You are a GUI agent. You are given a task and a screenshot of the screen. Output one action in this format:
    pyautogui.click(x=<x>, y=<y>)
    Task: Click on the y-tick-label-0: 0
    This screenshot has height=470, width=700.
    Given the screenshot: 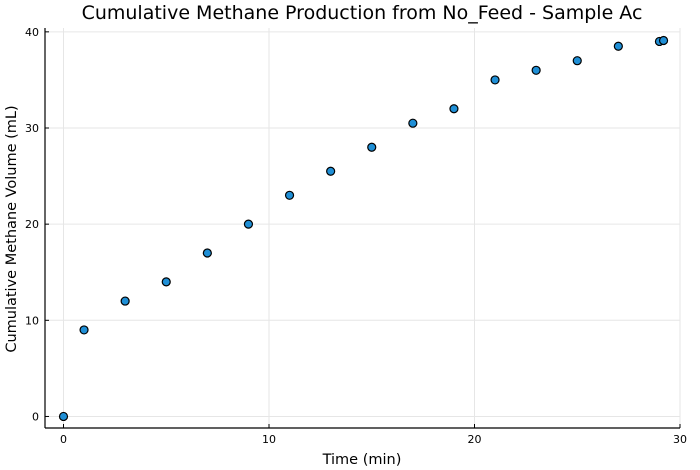 What is the action you would take?
    pyautogui.click(x=35, y=416)
    